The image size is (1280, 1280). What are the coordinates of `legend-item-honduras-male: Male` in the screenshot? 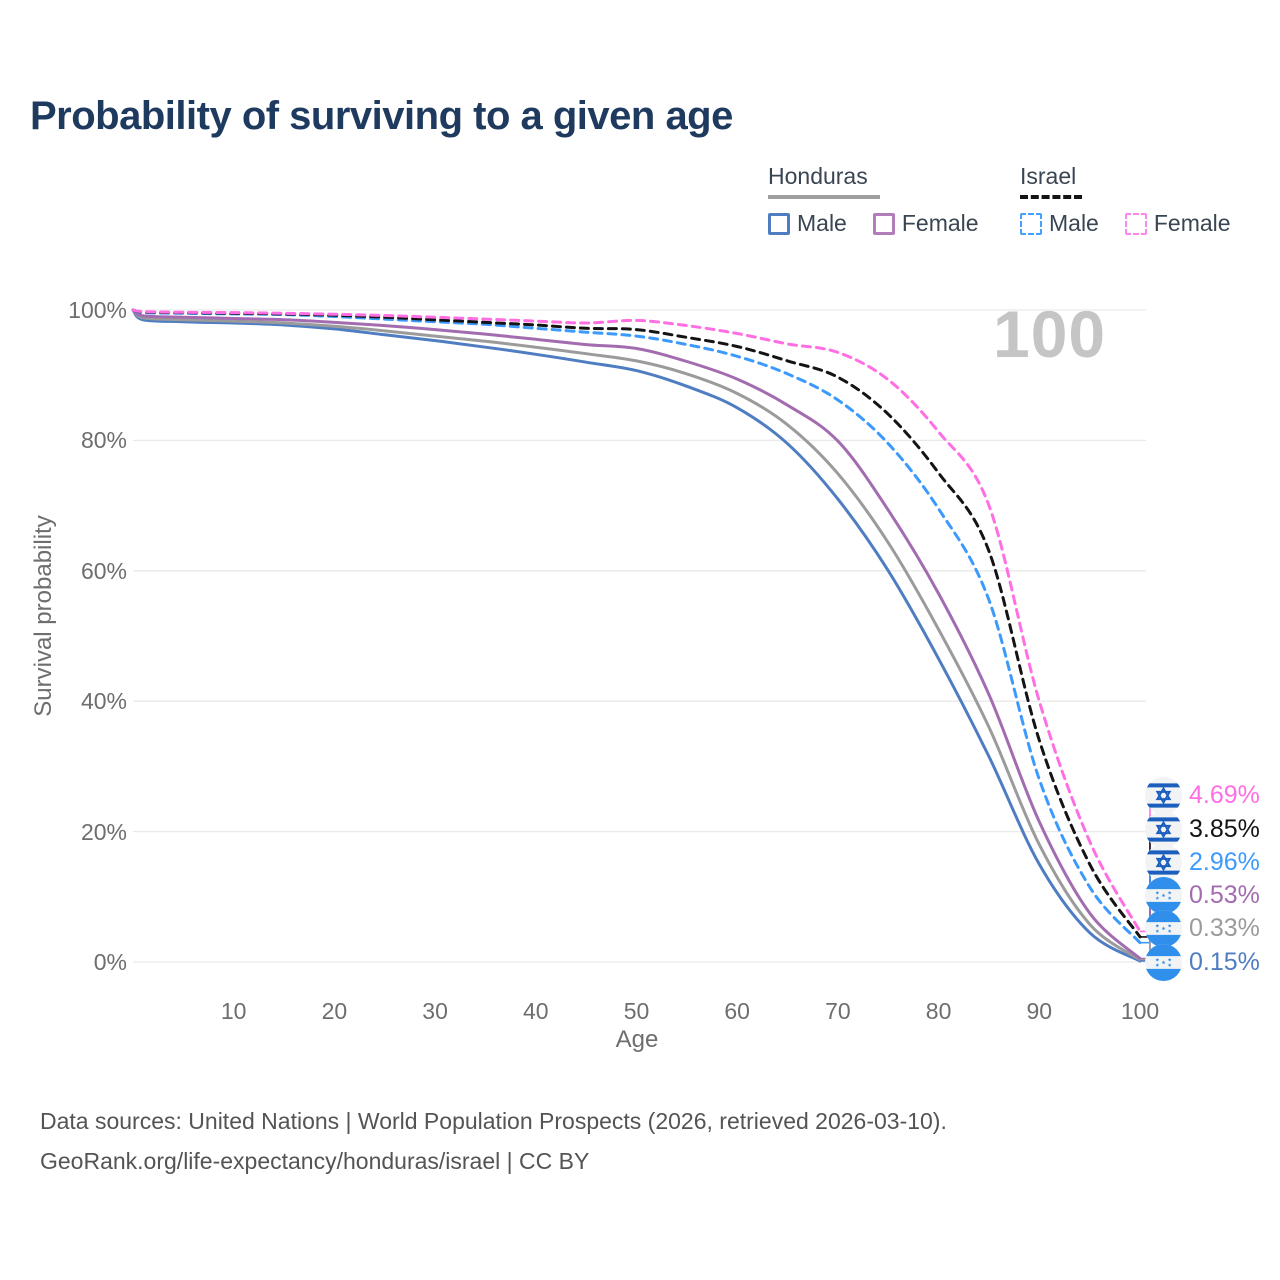 It's located at (807, 223).